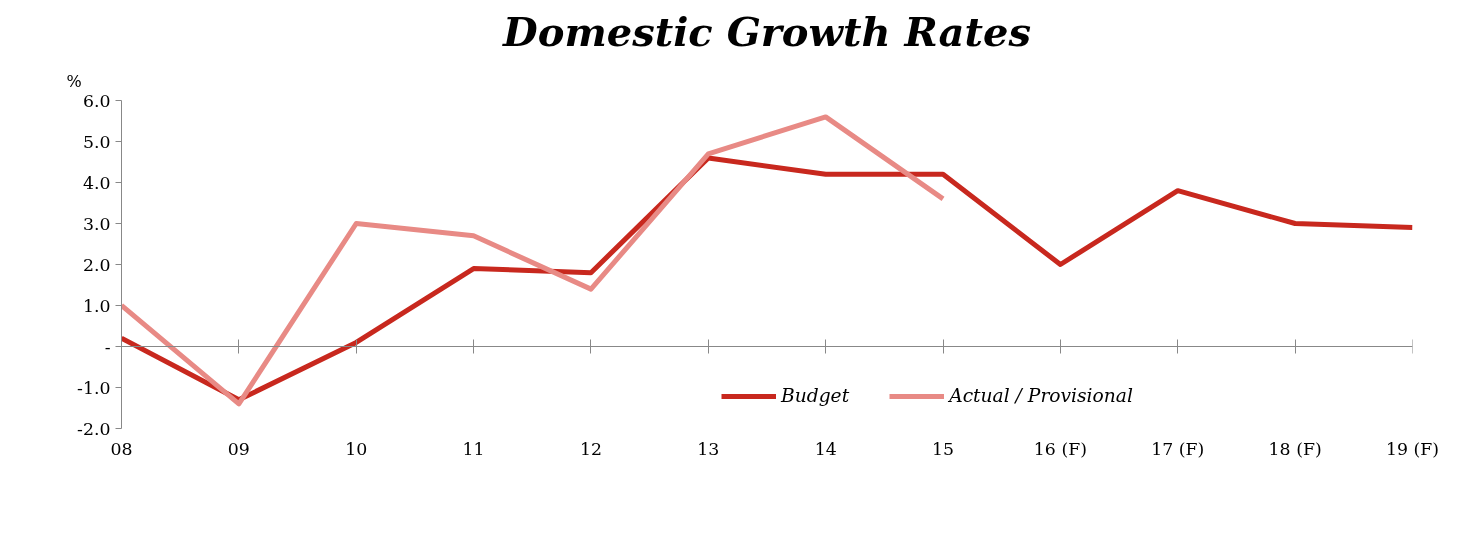 The width and height of the screenshot is (1469, 533). What do you see at coordinates (94, 387) in the screenshot?
I see `y-tick-label: -1.0` at bounding box center [94, 387].